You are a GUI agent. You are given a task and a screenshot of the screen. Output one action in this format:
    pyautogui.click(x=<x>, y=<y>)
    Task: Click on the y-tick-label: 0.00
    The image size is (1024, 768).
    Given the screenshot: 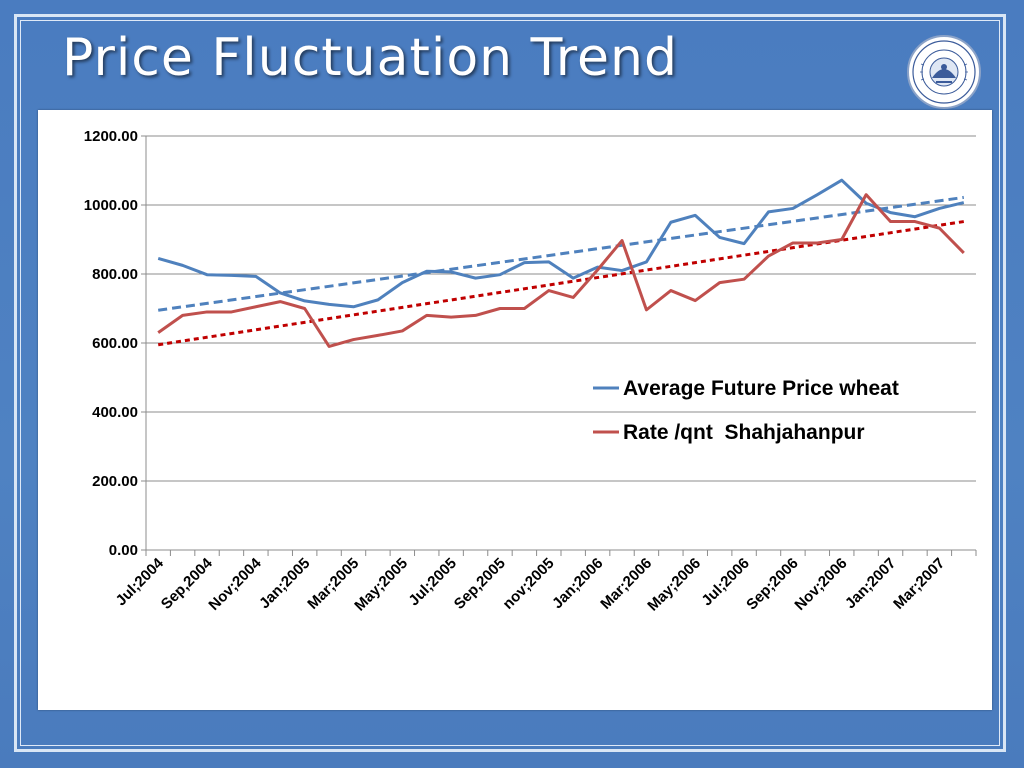 What is the action you would take?
    pyautogui.click(x=123, y=550)
    